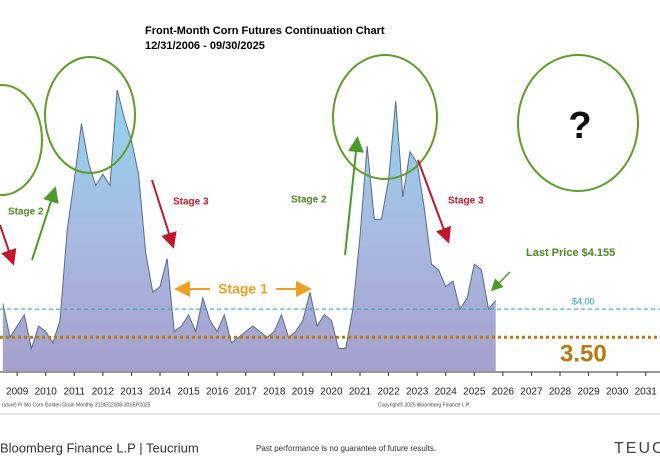 The height and width of the screenshot is (470, 660). What do you see at coordinates (360, 392) in the screenshot?
I see `x-tick-label: 2021` at bounding box center [360, 392].